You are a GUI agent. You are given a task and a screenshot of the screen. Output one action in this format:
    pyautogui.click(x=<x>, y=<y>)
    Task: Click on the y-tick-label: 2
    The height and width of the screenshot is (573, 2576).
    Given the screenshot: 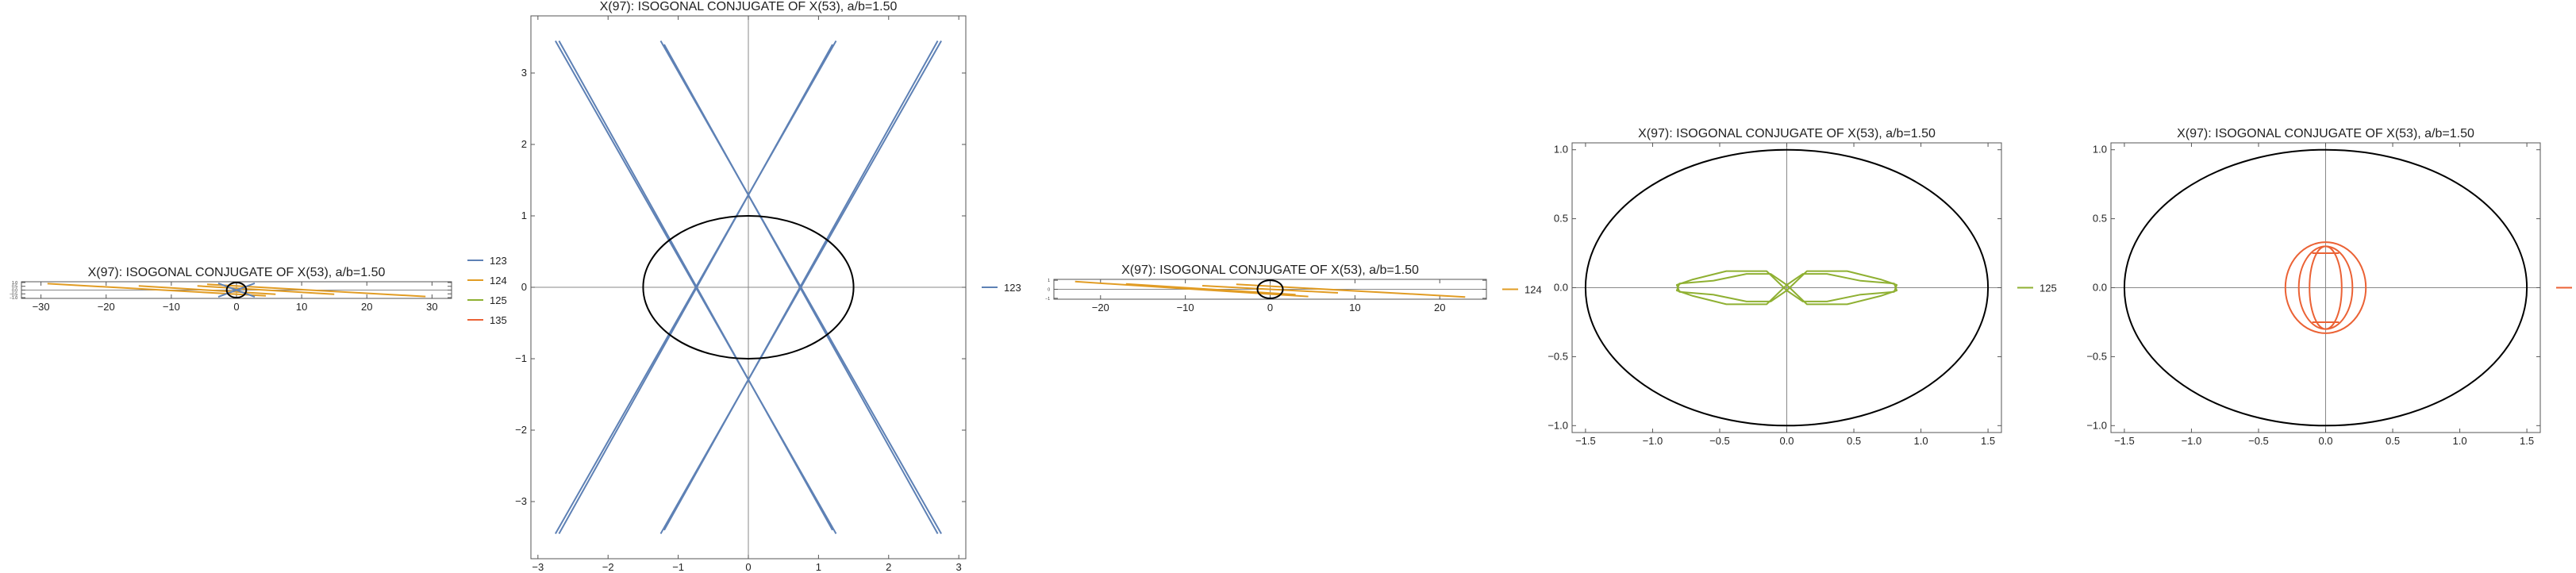 What is the action you would take?
    pyautogui.click(x=524, y=144)
    